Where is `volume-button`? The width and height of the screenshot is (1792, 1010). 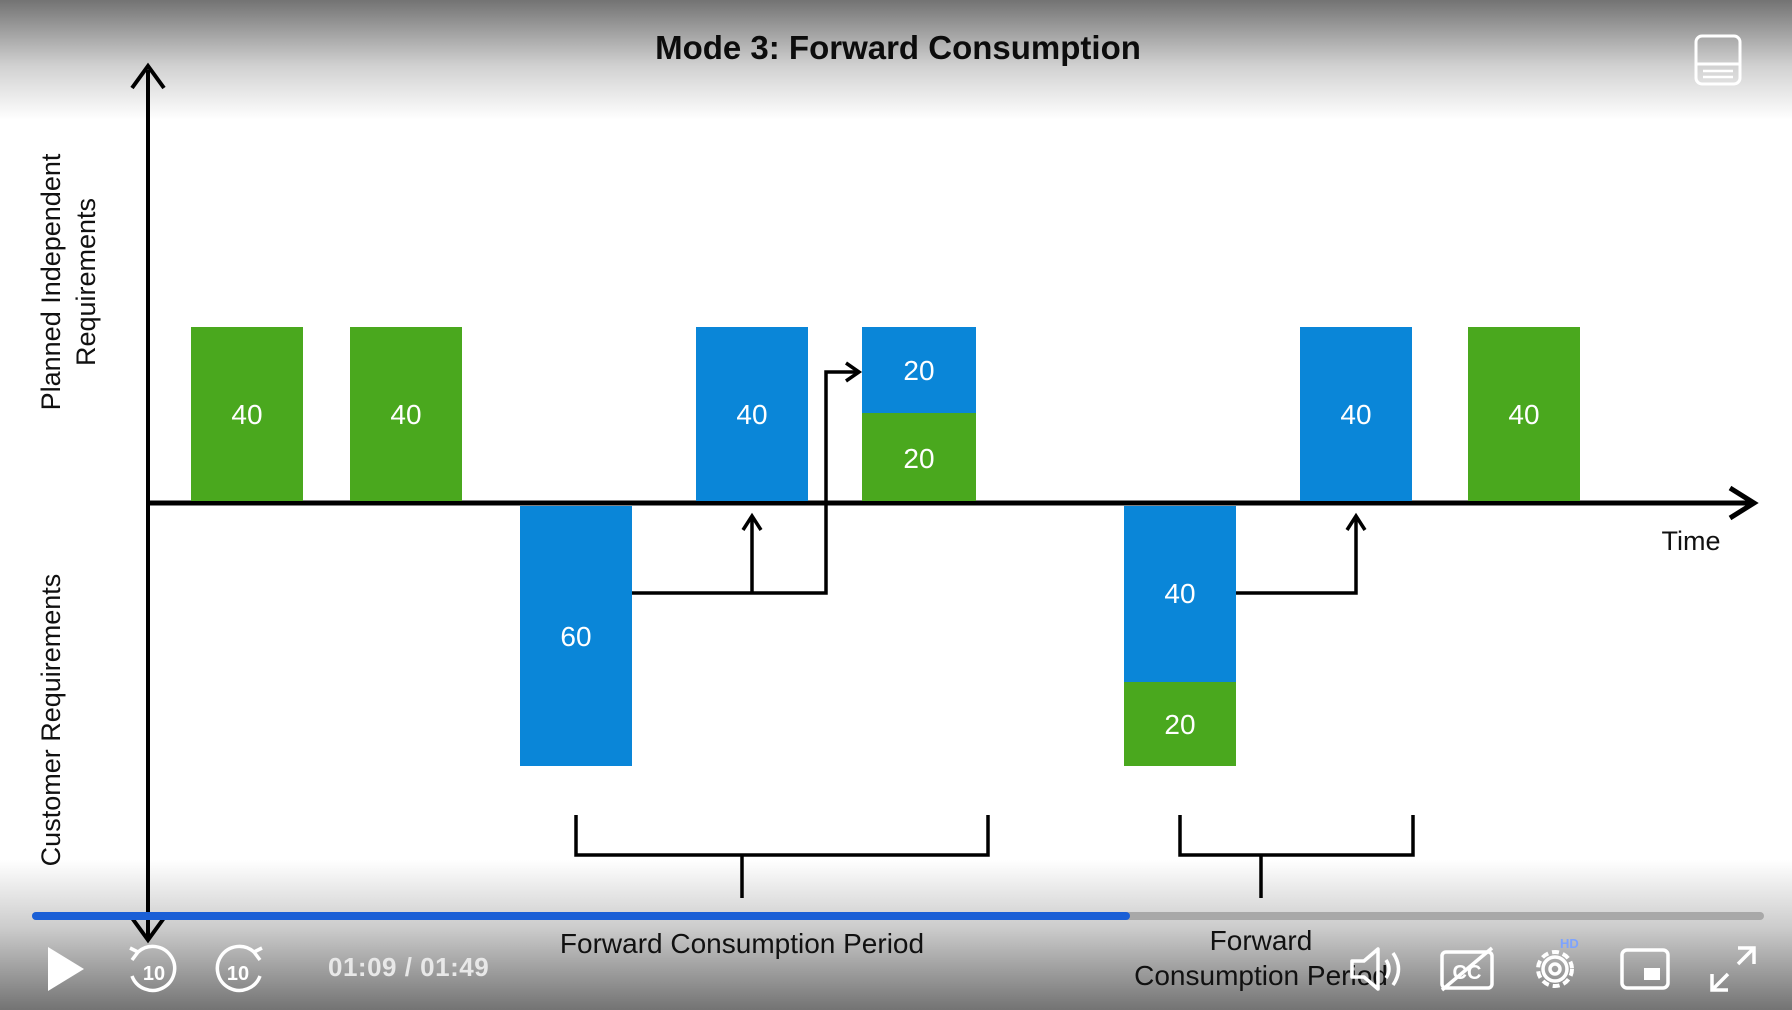
volume-button is located at coordinates (1378, 971).